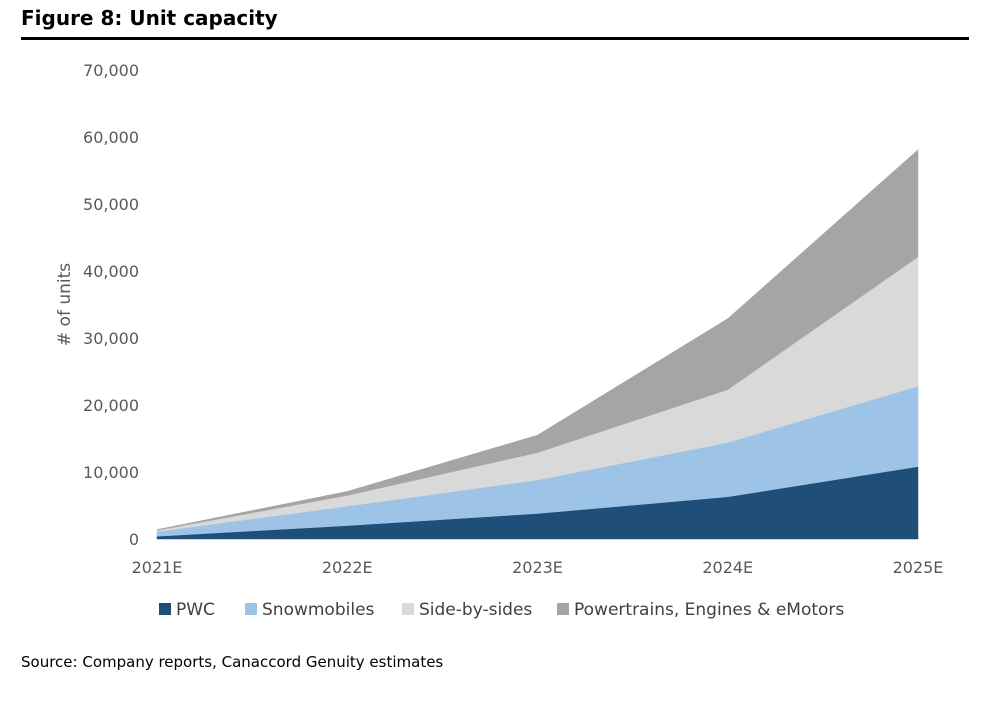  I want to click on legend-label: Snowmobiles, so click(318, 610).